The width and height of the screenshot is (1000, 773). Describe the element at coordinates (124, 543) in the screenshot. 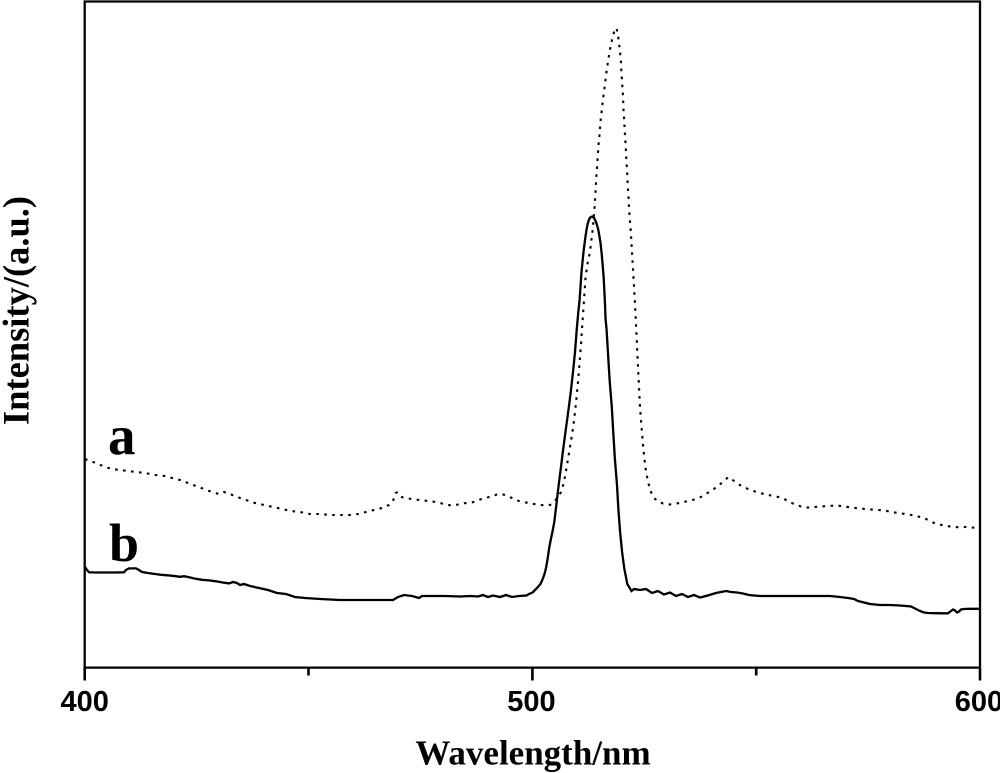

I see `svg-text: b` at that location.